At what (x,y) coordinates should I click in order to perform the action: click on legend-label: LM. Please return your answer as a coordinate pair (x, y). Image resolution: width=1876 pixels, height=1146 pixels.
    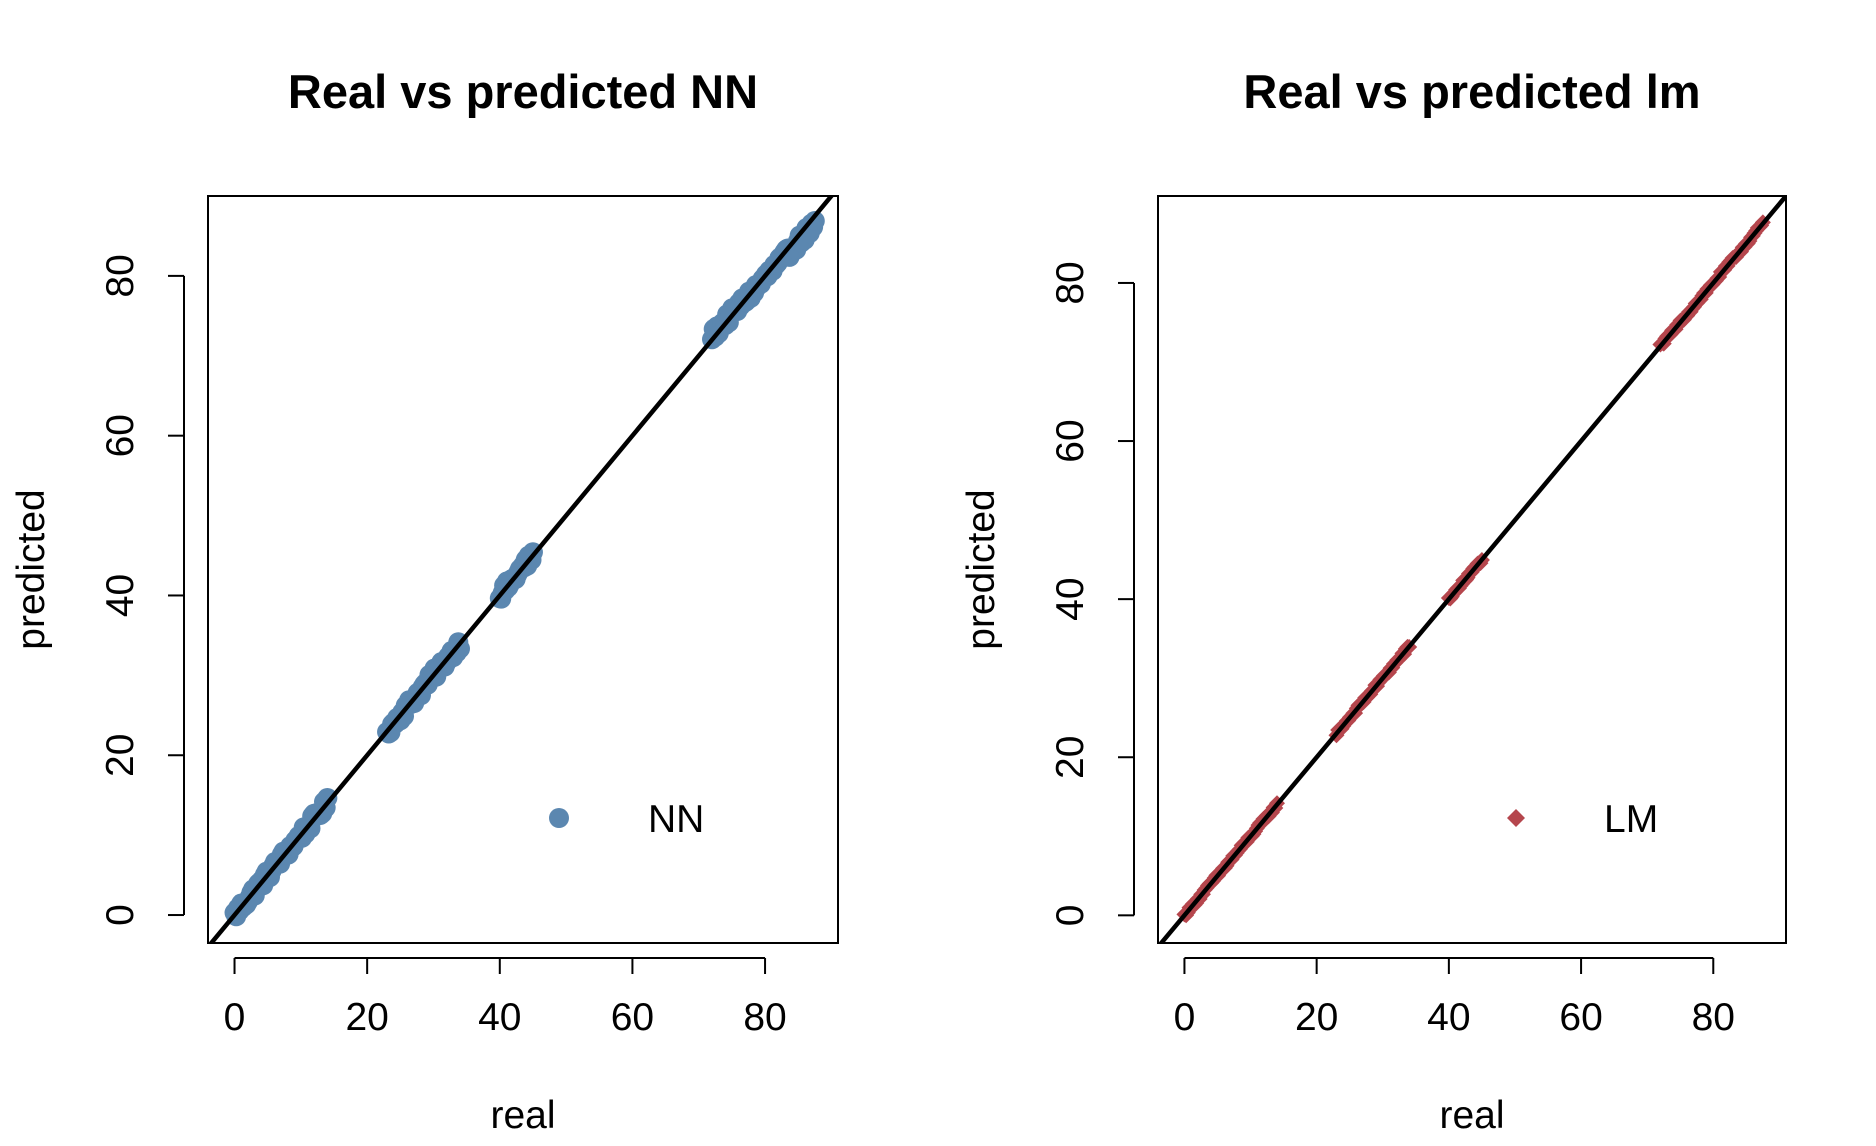
    Looking at the image, I should click on (1631, 819).